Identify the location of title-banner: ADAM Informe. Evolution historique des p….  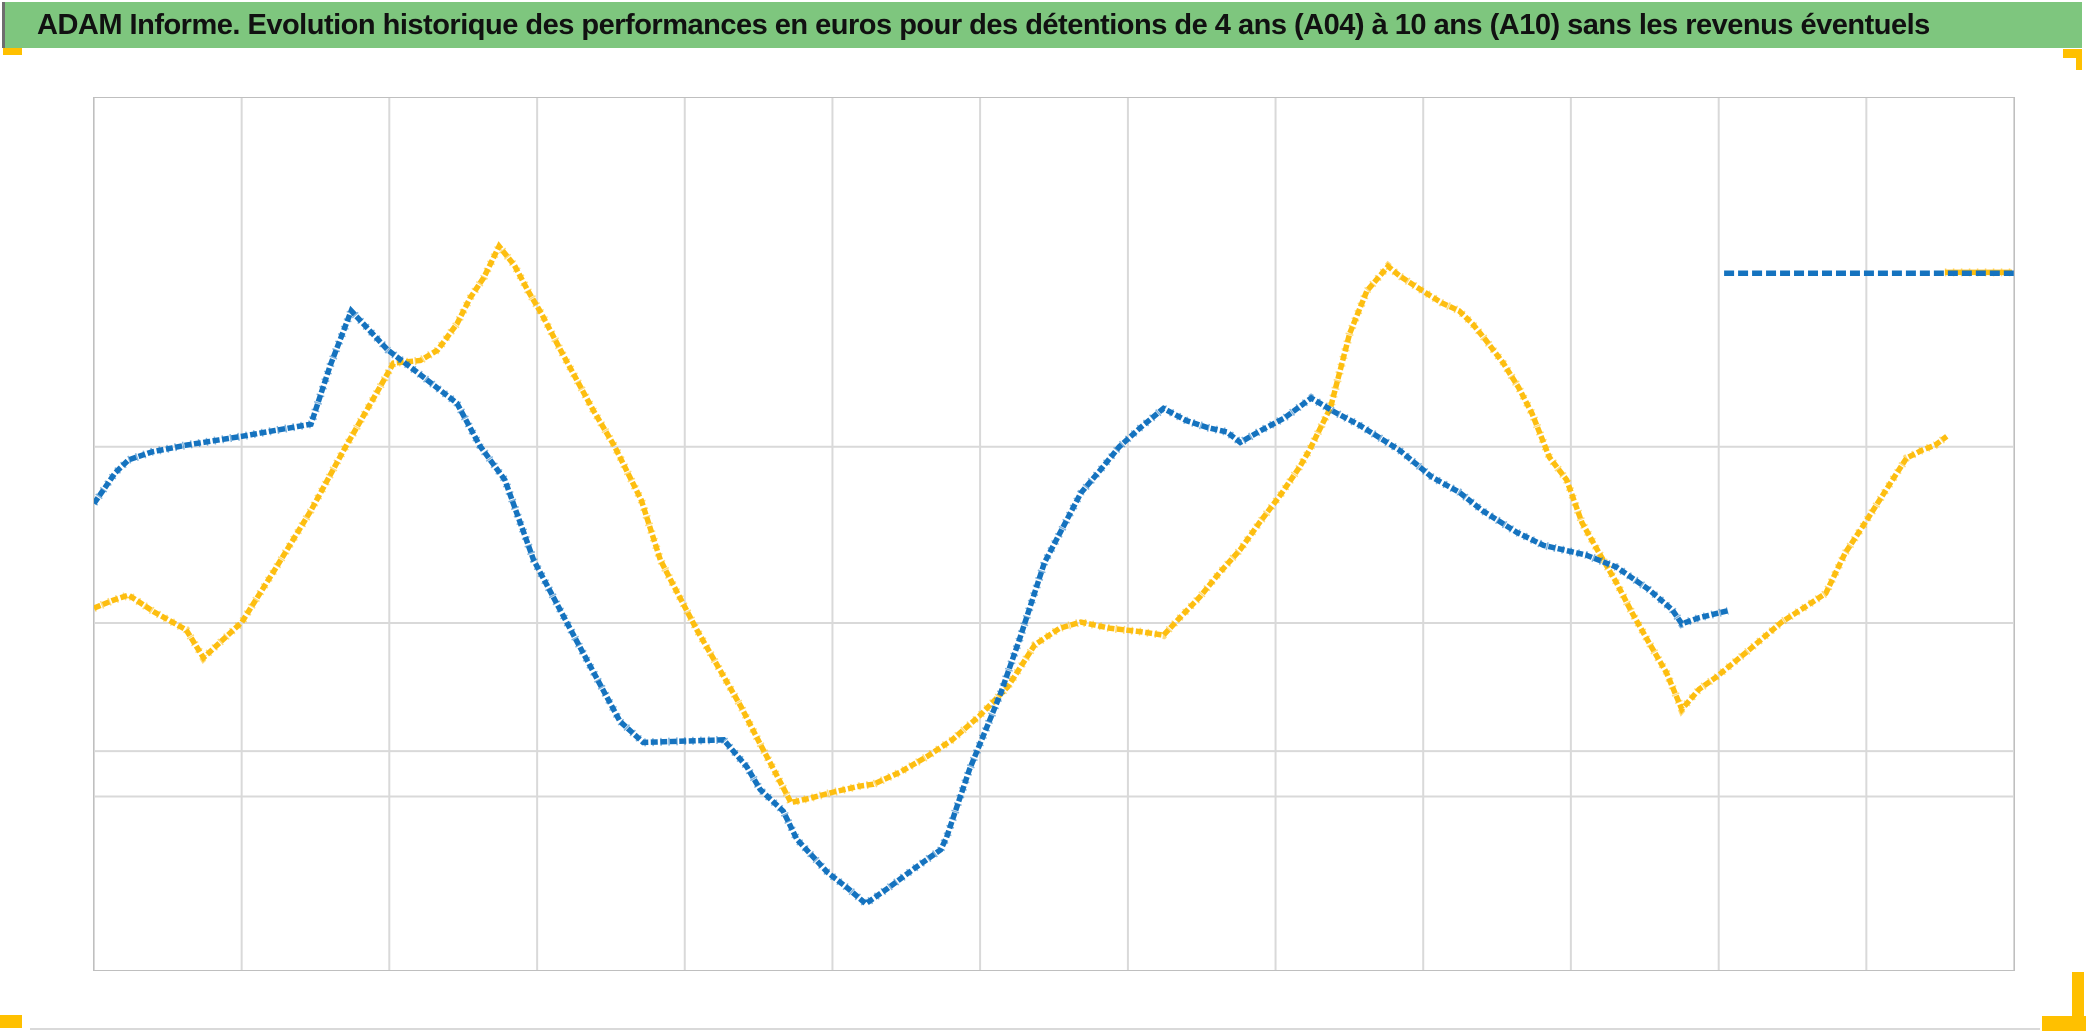
(1042, 25).